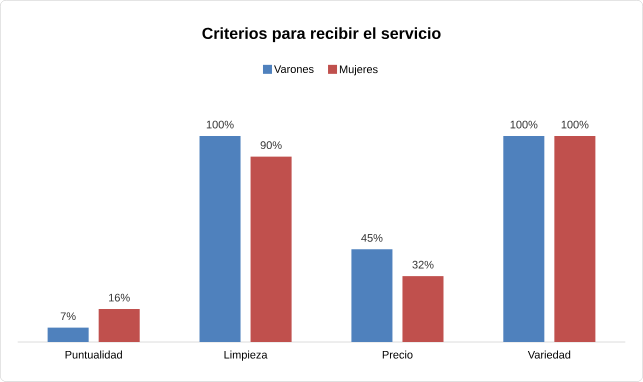 The height and width of the screenshot is (382, 643). What do you see at coordinates (321, 34) in the screenshot?
I see `chart-title: Criterios para recibir el servicio` at bounding box center [321, 34].